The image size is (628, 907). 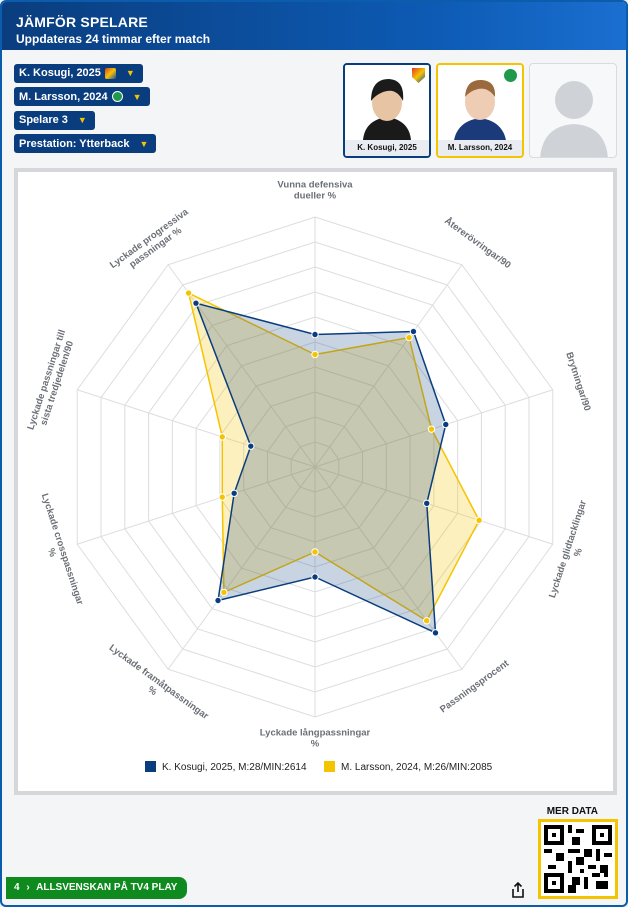 I want to click on qr-code, so click(x=578, y=859).